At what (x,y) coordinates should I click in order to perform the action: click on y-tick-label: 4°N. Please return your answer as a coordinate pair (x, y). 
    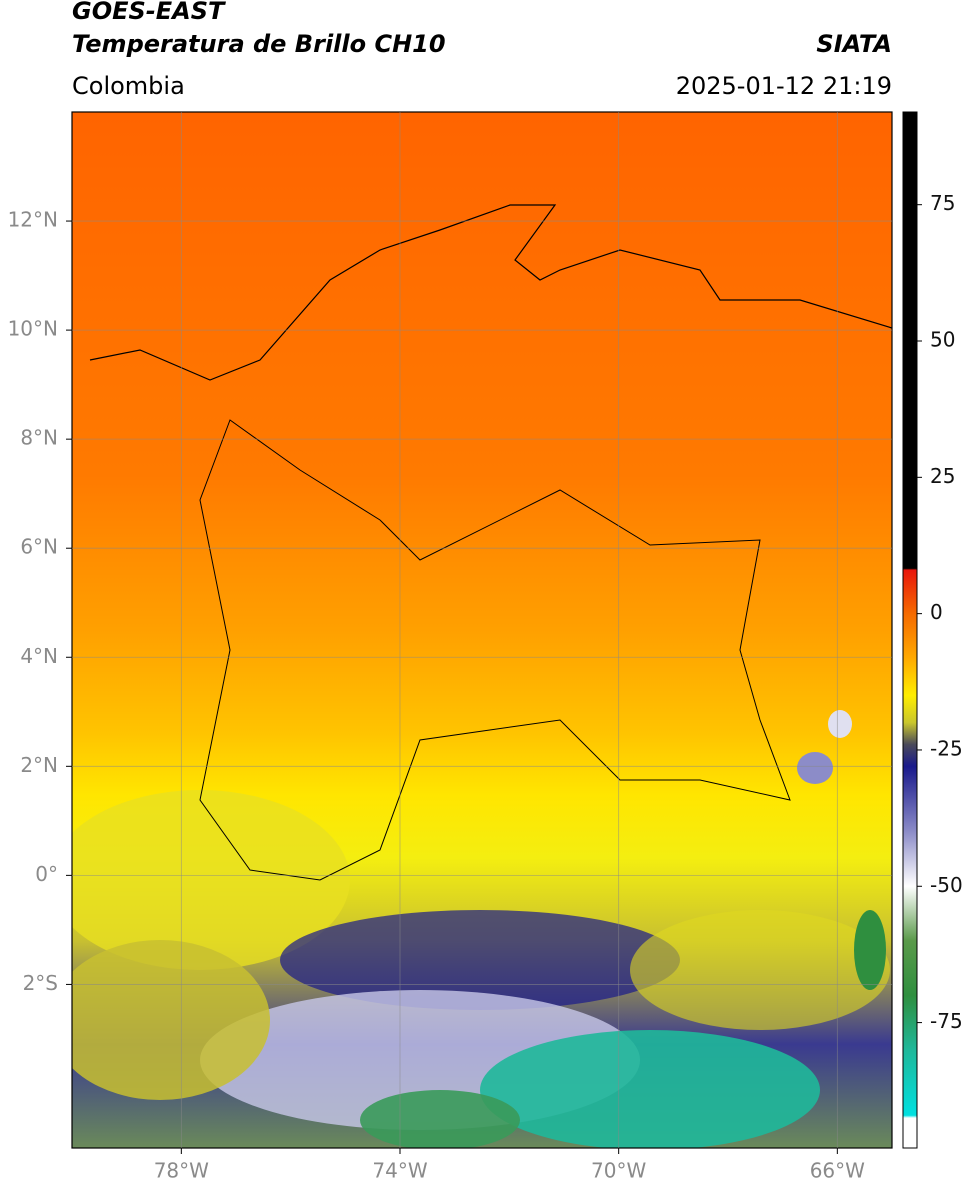
    Looking at the image, I should click on (39, 656).